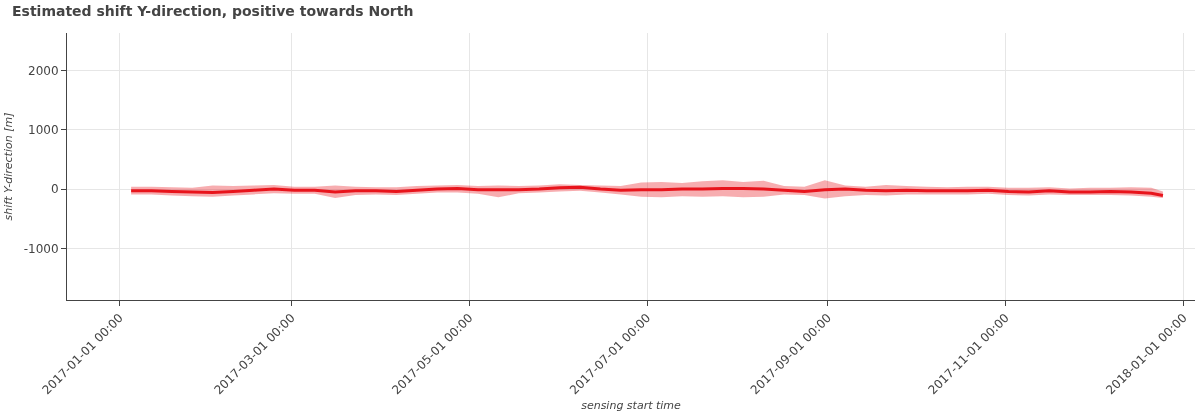 The image size is (1201, 412). What do you see at coordinates (9, 166) in the screenshot?
I see `y-axis-title: shift Y-direction [m]` at bounding box center [9, 166].